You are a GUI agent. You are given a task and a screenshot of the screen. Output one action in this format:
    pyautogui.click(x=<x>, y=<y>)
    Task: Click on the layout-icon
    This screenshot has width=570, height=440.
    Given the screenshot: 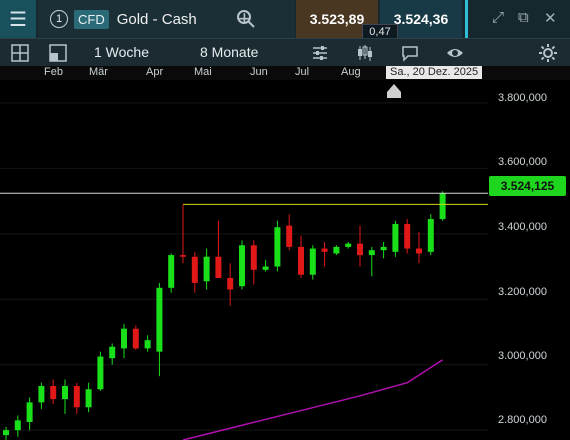 What is the action you would take?
    pyautogui.click(x=20, y=53)
    